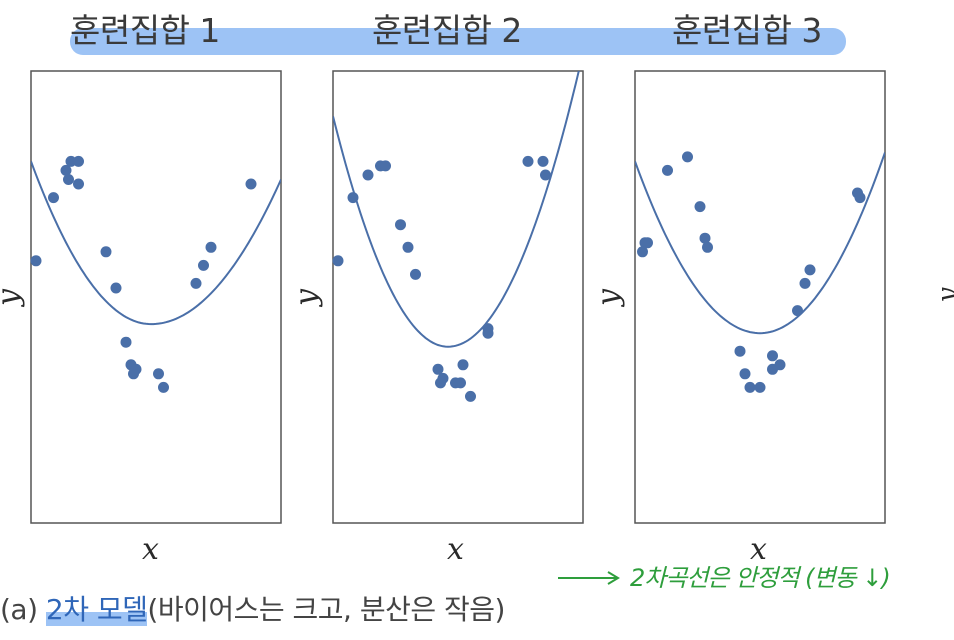 The width and height of the screenshot is (954, 640). What do you see at coordinates (447, 30) in the screenshot?
I see `panel-title-2: 훈련집합 2` at bounding box center [447, 30].